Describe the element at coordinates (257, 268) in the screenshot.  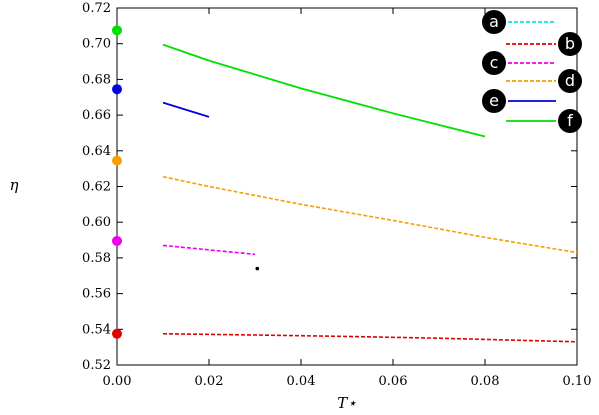
I see `data-point-marker` at that location.